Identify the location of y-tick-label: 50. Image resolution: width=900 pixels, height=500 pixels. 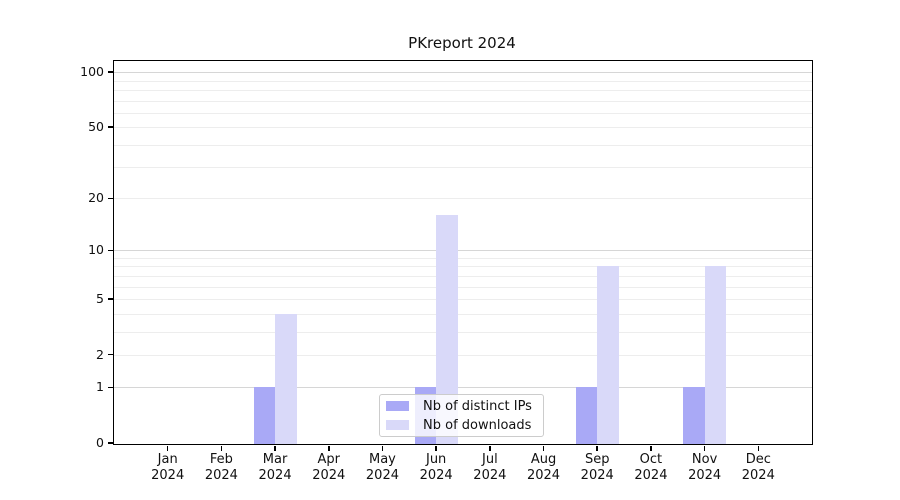
(96, 127).